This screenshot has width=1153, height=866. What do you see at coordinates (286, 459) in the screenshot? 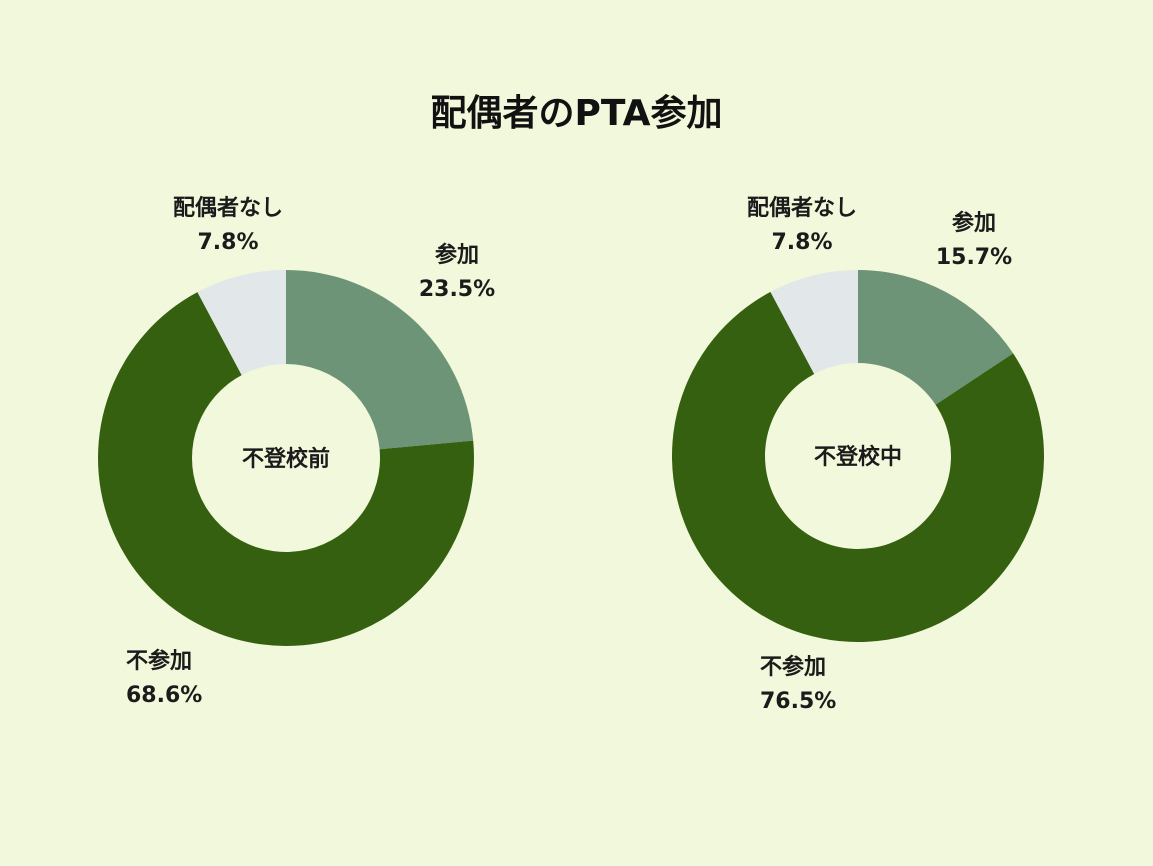
I see `donut-center-label: 不登校前` at bounding box center [286, 459].